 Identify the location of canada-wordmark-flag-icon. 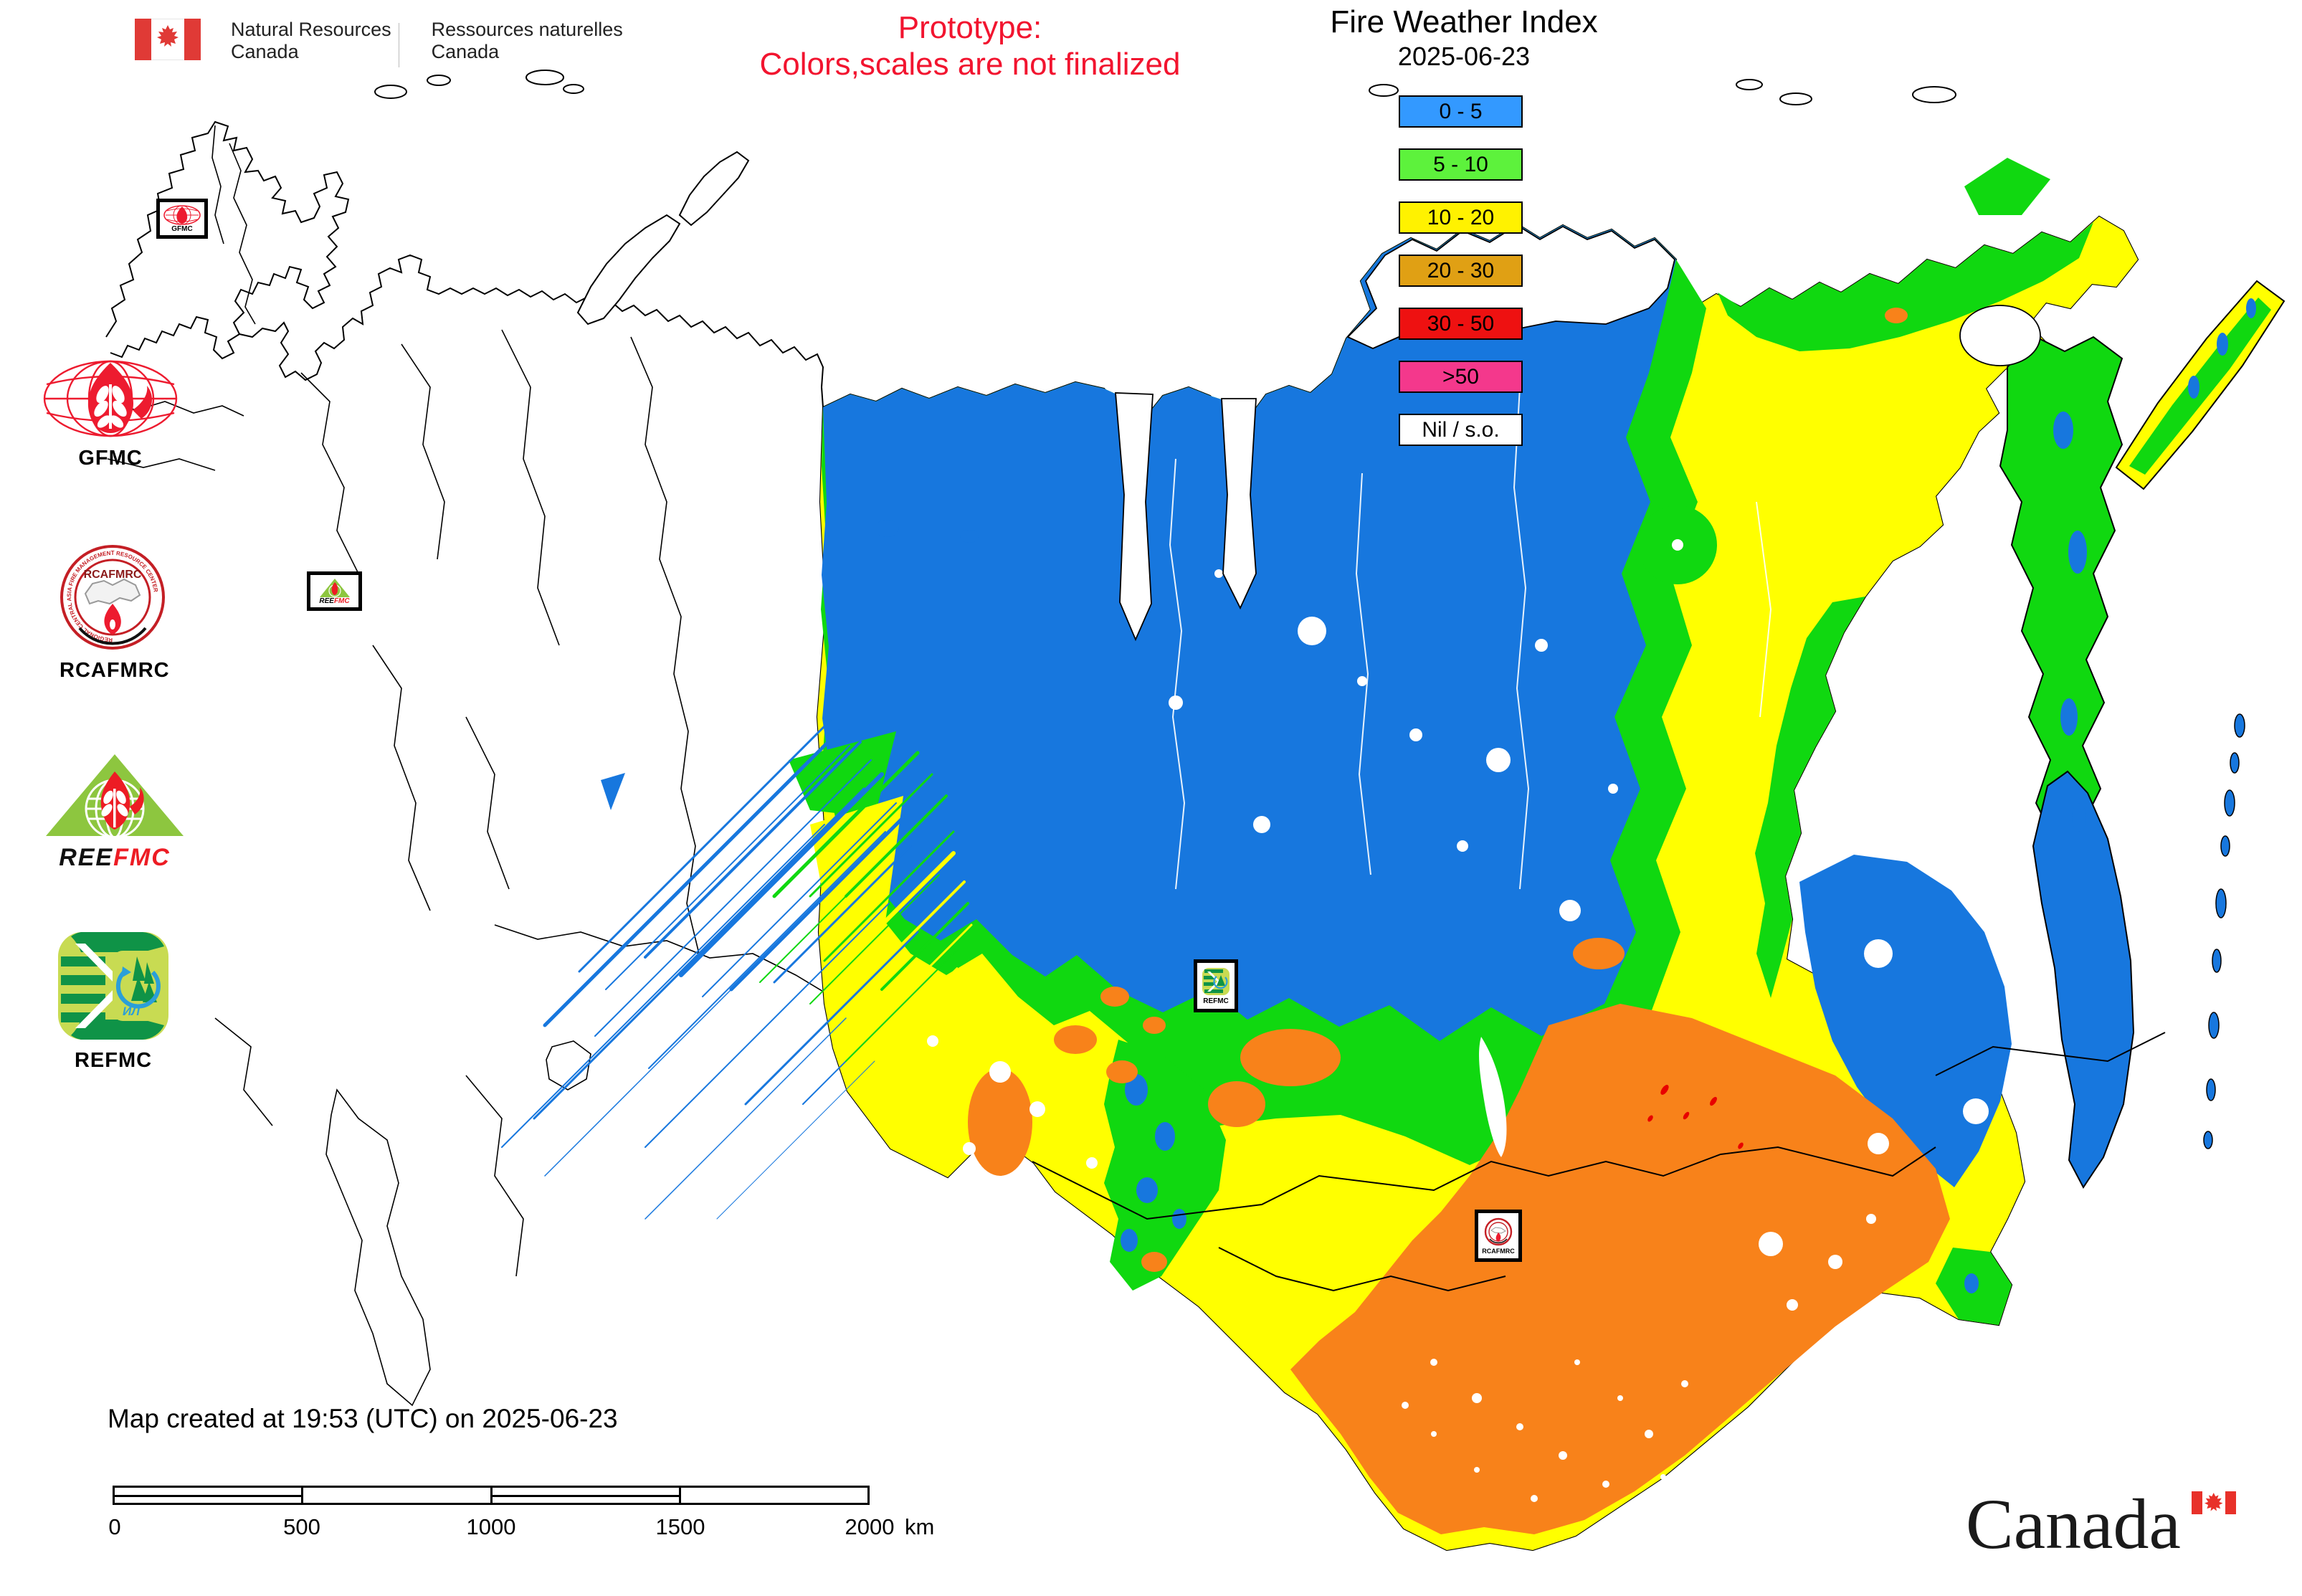
(2214, 1502).